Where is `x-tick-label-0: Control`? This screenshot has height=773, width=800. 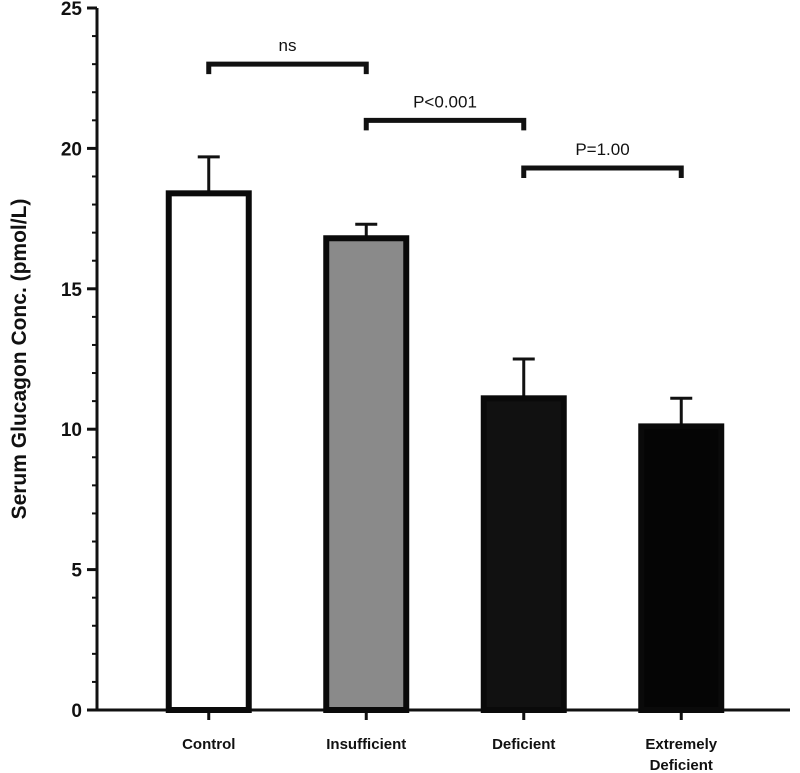
x-tick-label-0: Control is located at coordinates (208, 744).